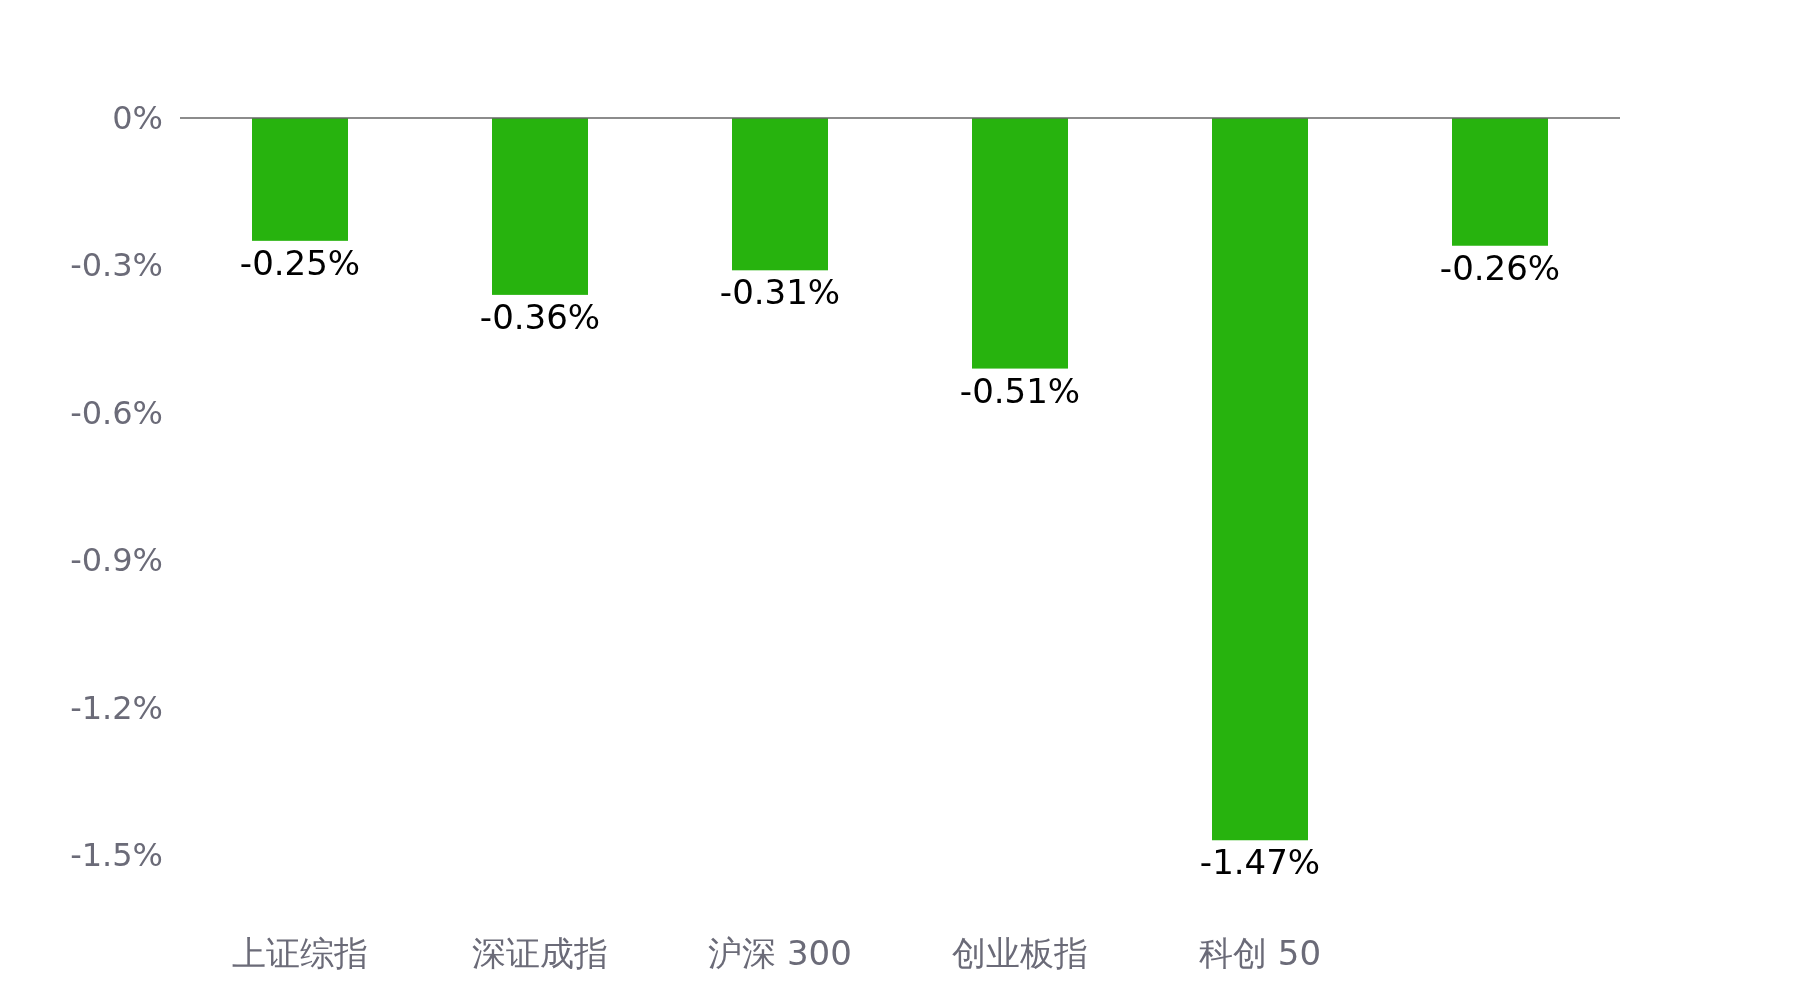  What do you see at coordinates (300, 262) in the screenshot?
I see `data-label: -0.25%` at bounding box center [300, 262].